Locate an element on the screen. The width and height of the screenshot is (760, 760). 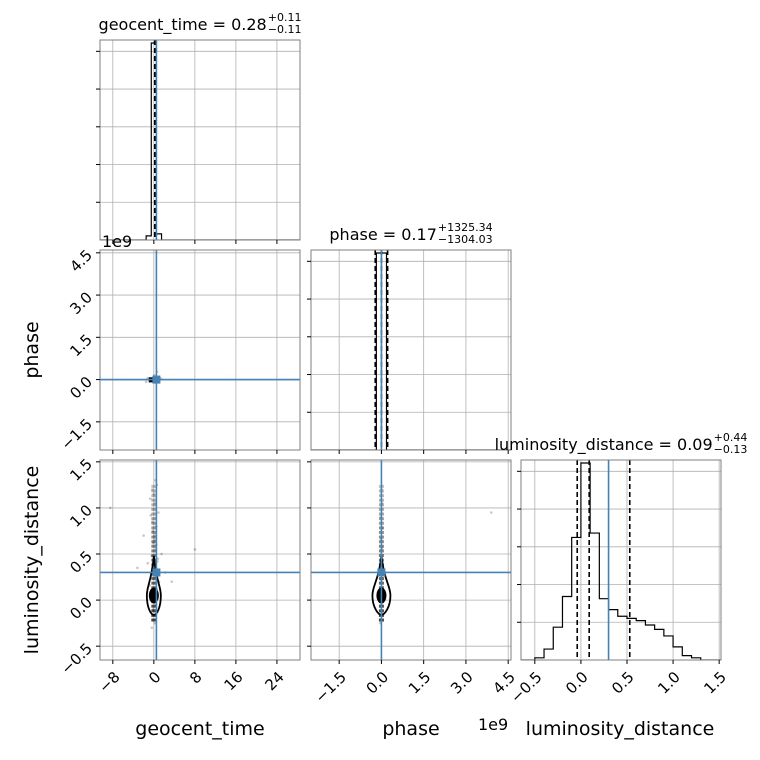
panel-geocent_time-vs-phase-frame is located at coordinates (200, 350).